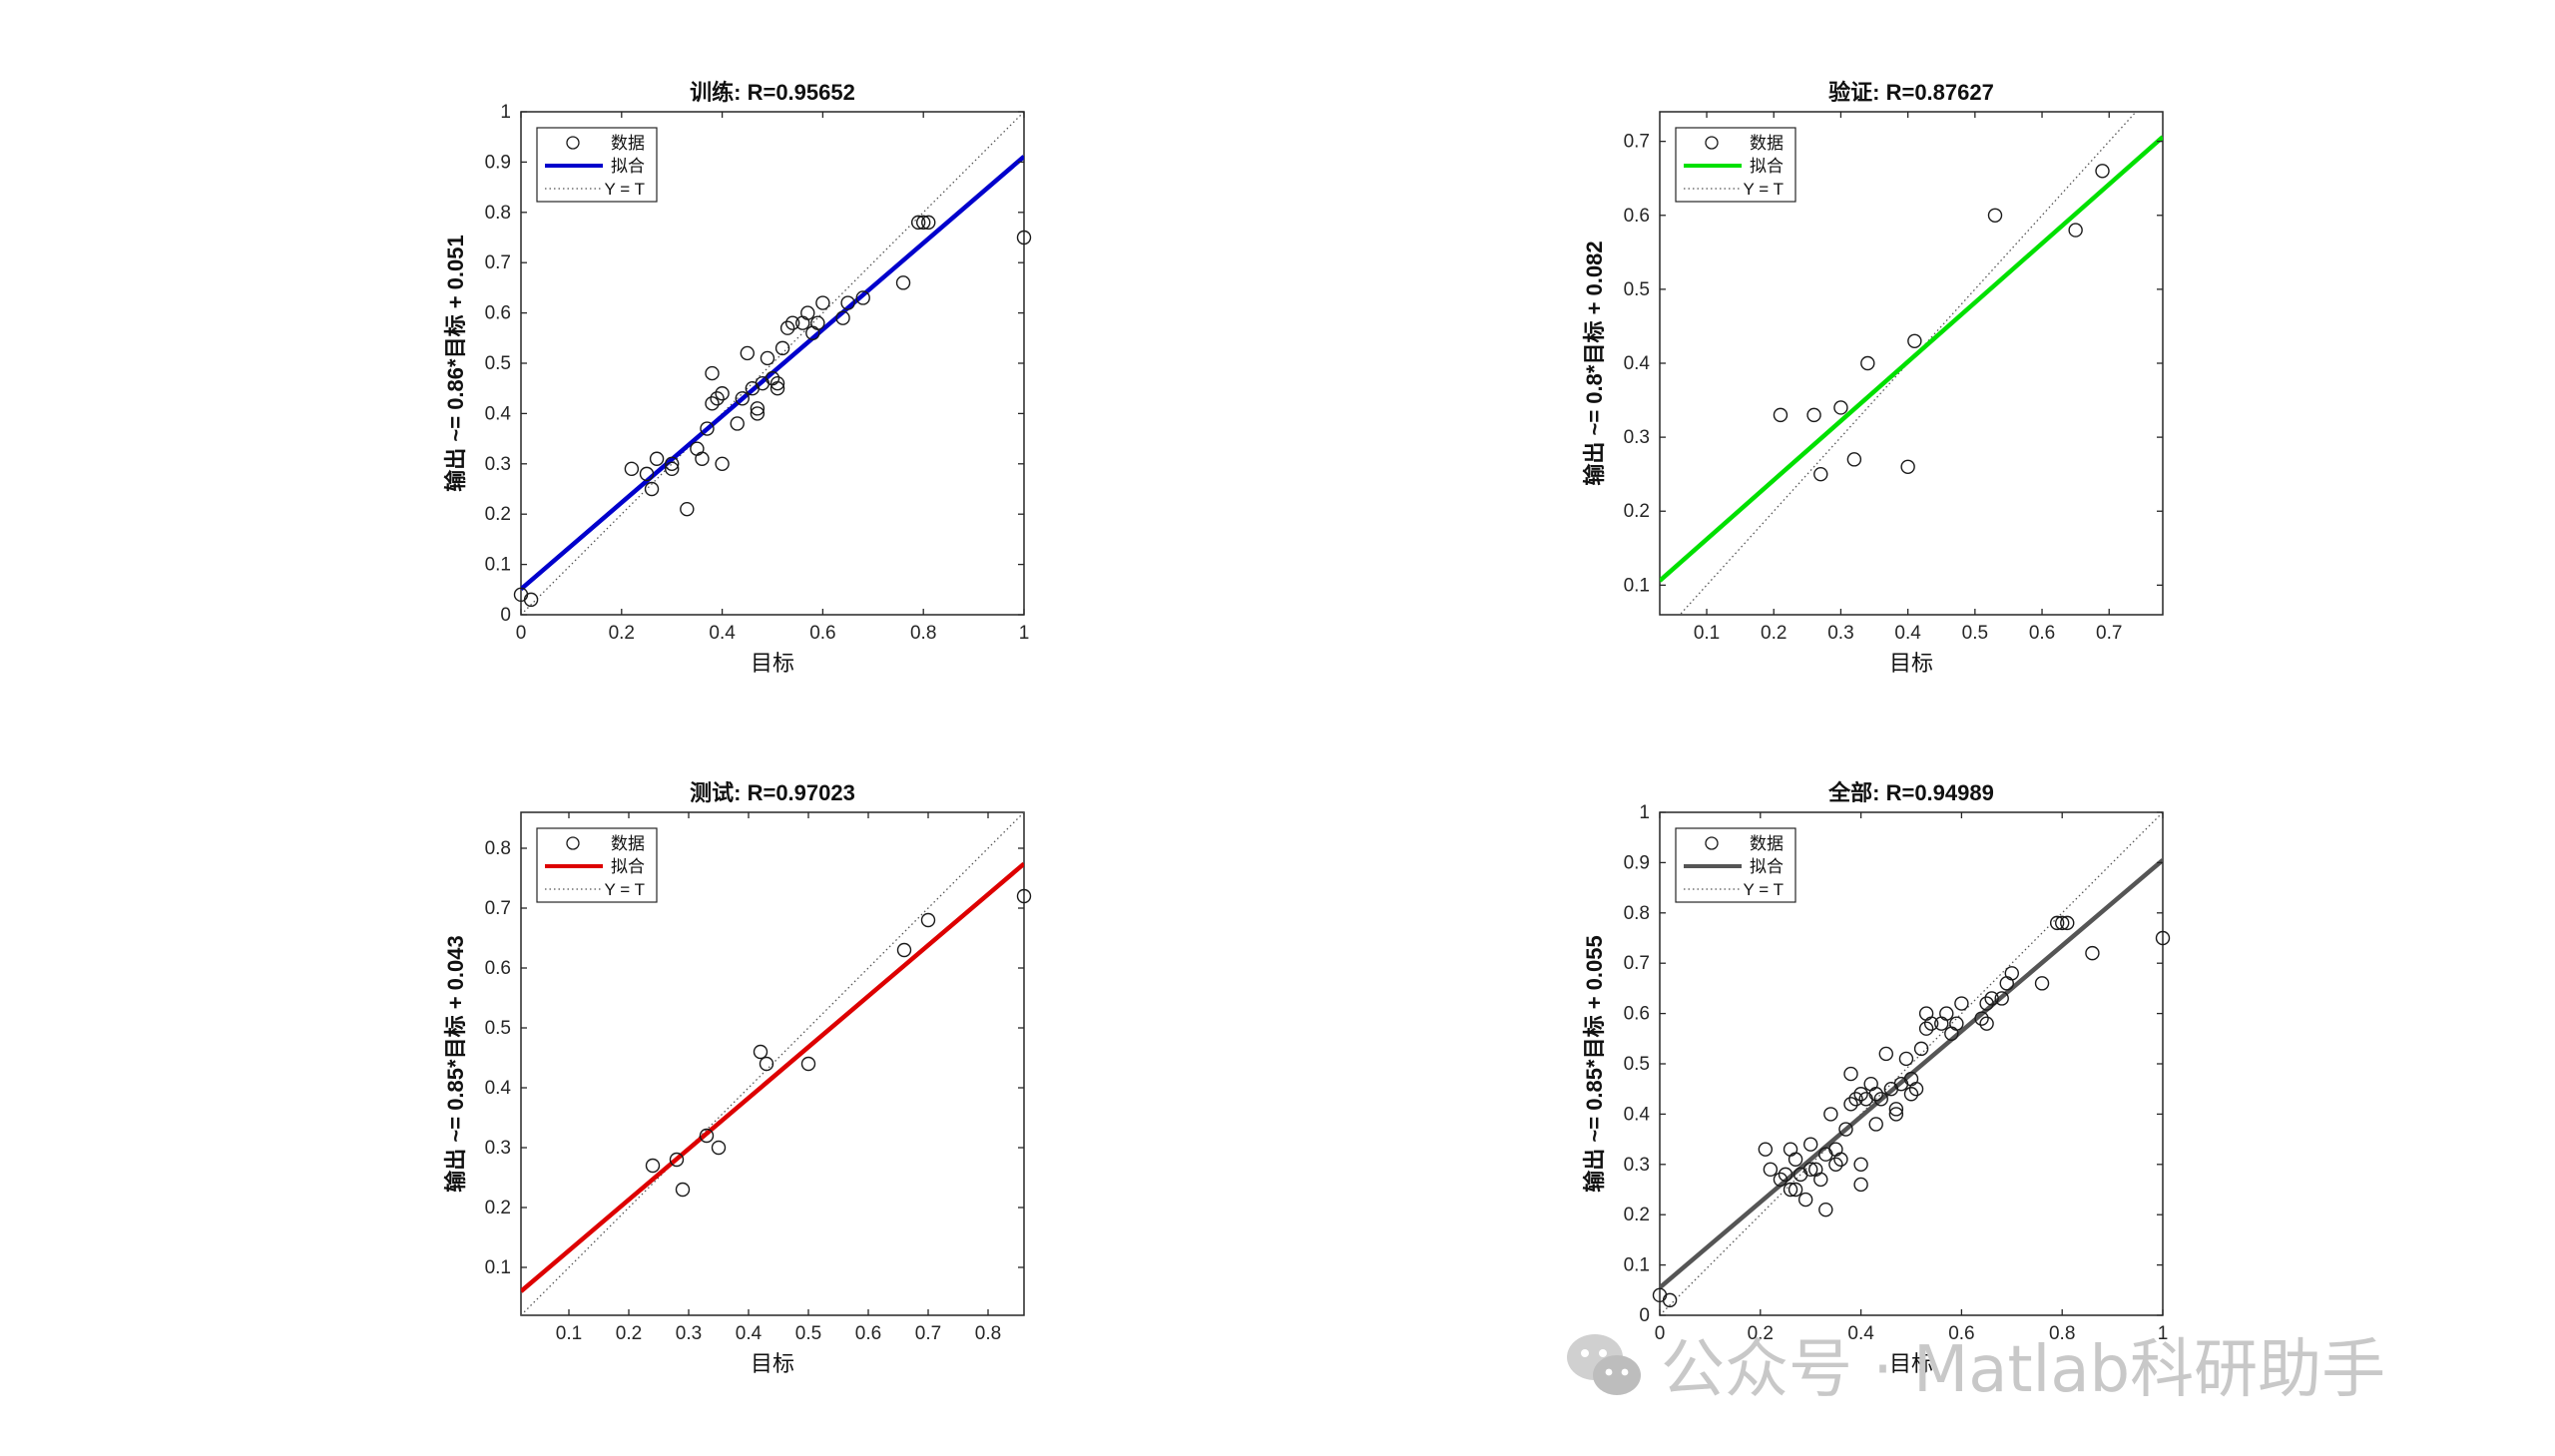 The height and width of the screenshot is (1456, 2555). Describe the element at coordinates (1761, 1333) in the screenshot. I see `x-tick-label: 0.2` at that location.